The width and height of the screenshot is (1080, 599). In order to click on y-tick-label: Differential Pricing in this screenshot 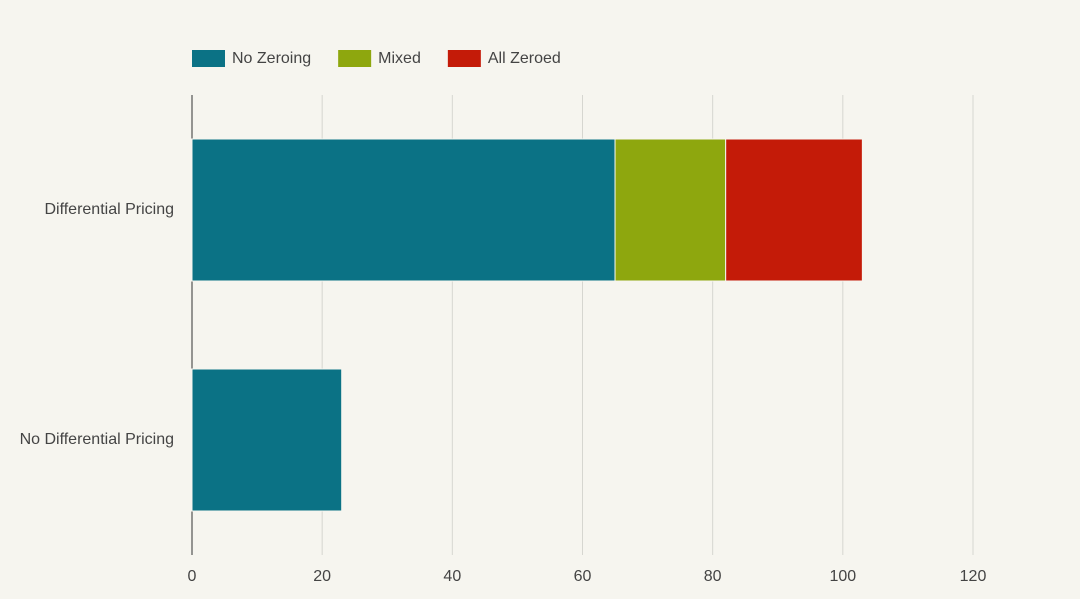, I will do `click(109, 209)`.